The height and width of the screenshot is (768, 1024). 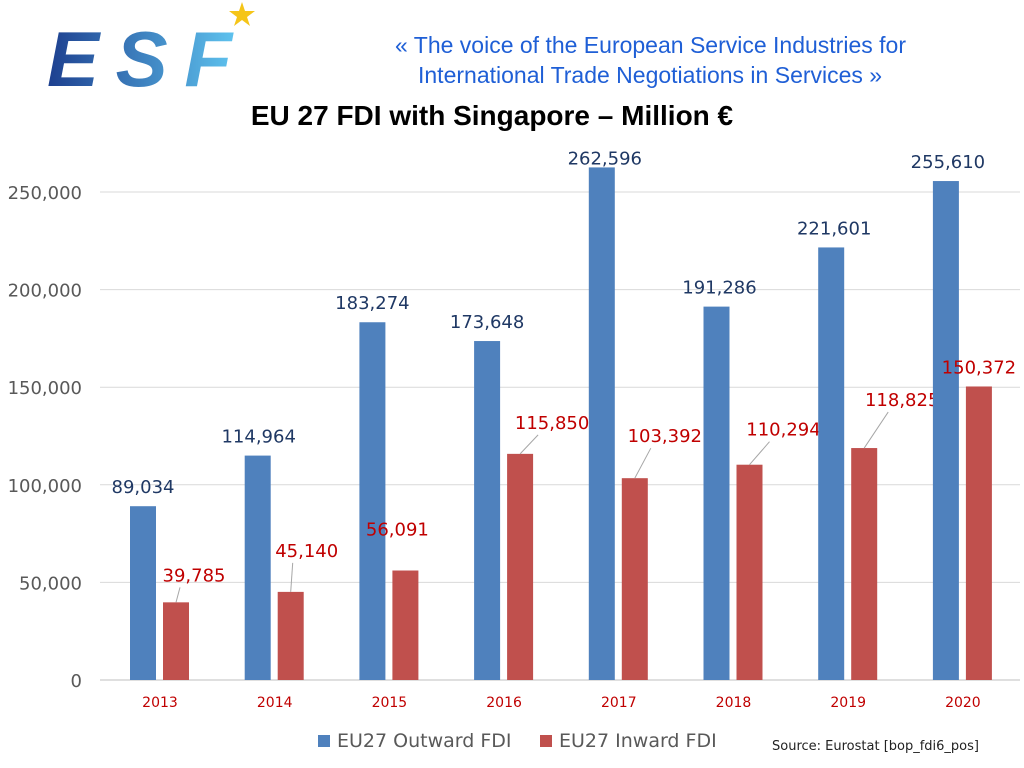 I want to click on data-label-inward-2016: 115,850, so click(x=552, y=423).